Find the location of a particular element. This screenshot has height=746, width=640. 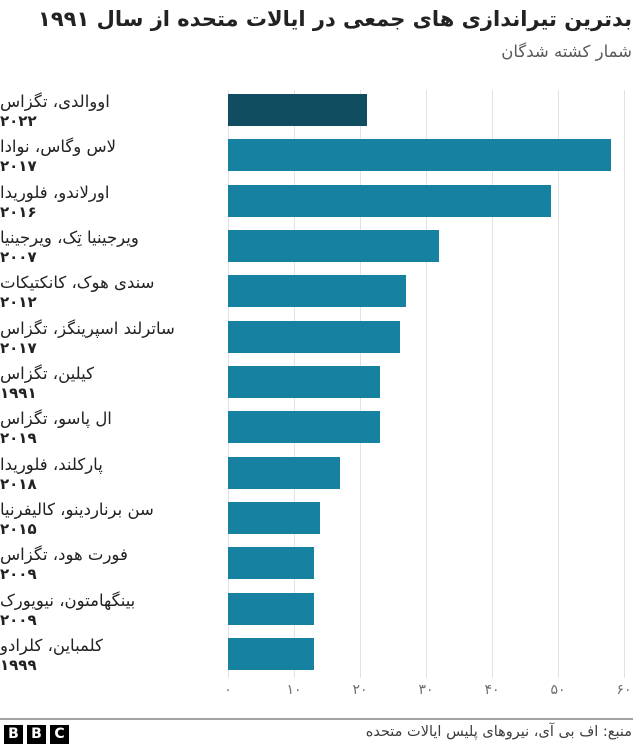

chart-row: پارکلند، فلوریدا ۲۰۱۸ is located at coordinates (320, 476).